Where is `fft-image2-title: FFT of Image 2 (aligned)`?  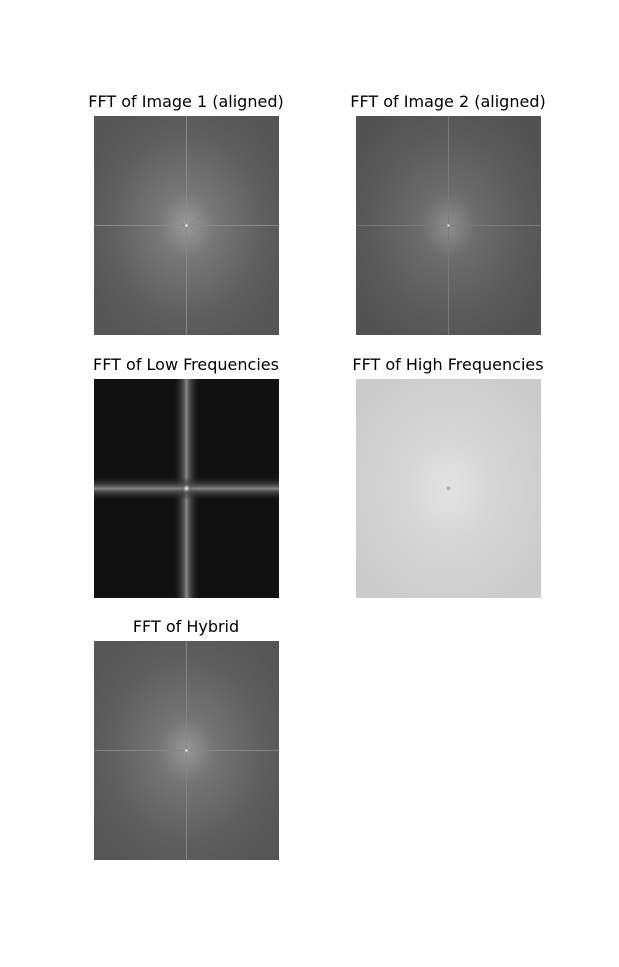
fft-image2-title: FFT of Image 2 (aligned) is located at coordinates (448, 101).